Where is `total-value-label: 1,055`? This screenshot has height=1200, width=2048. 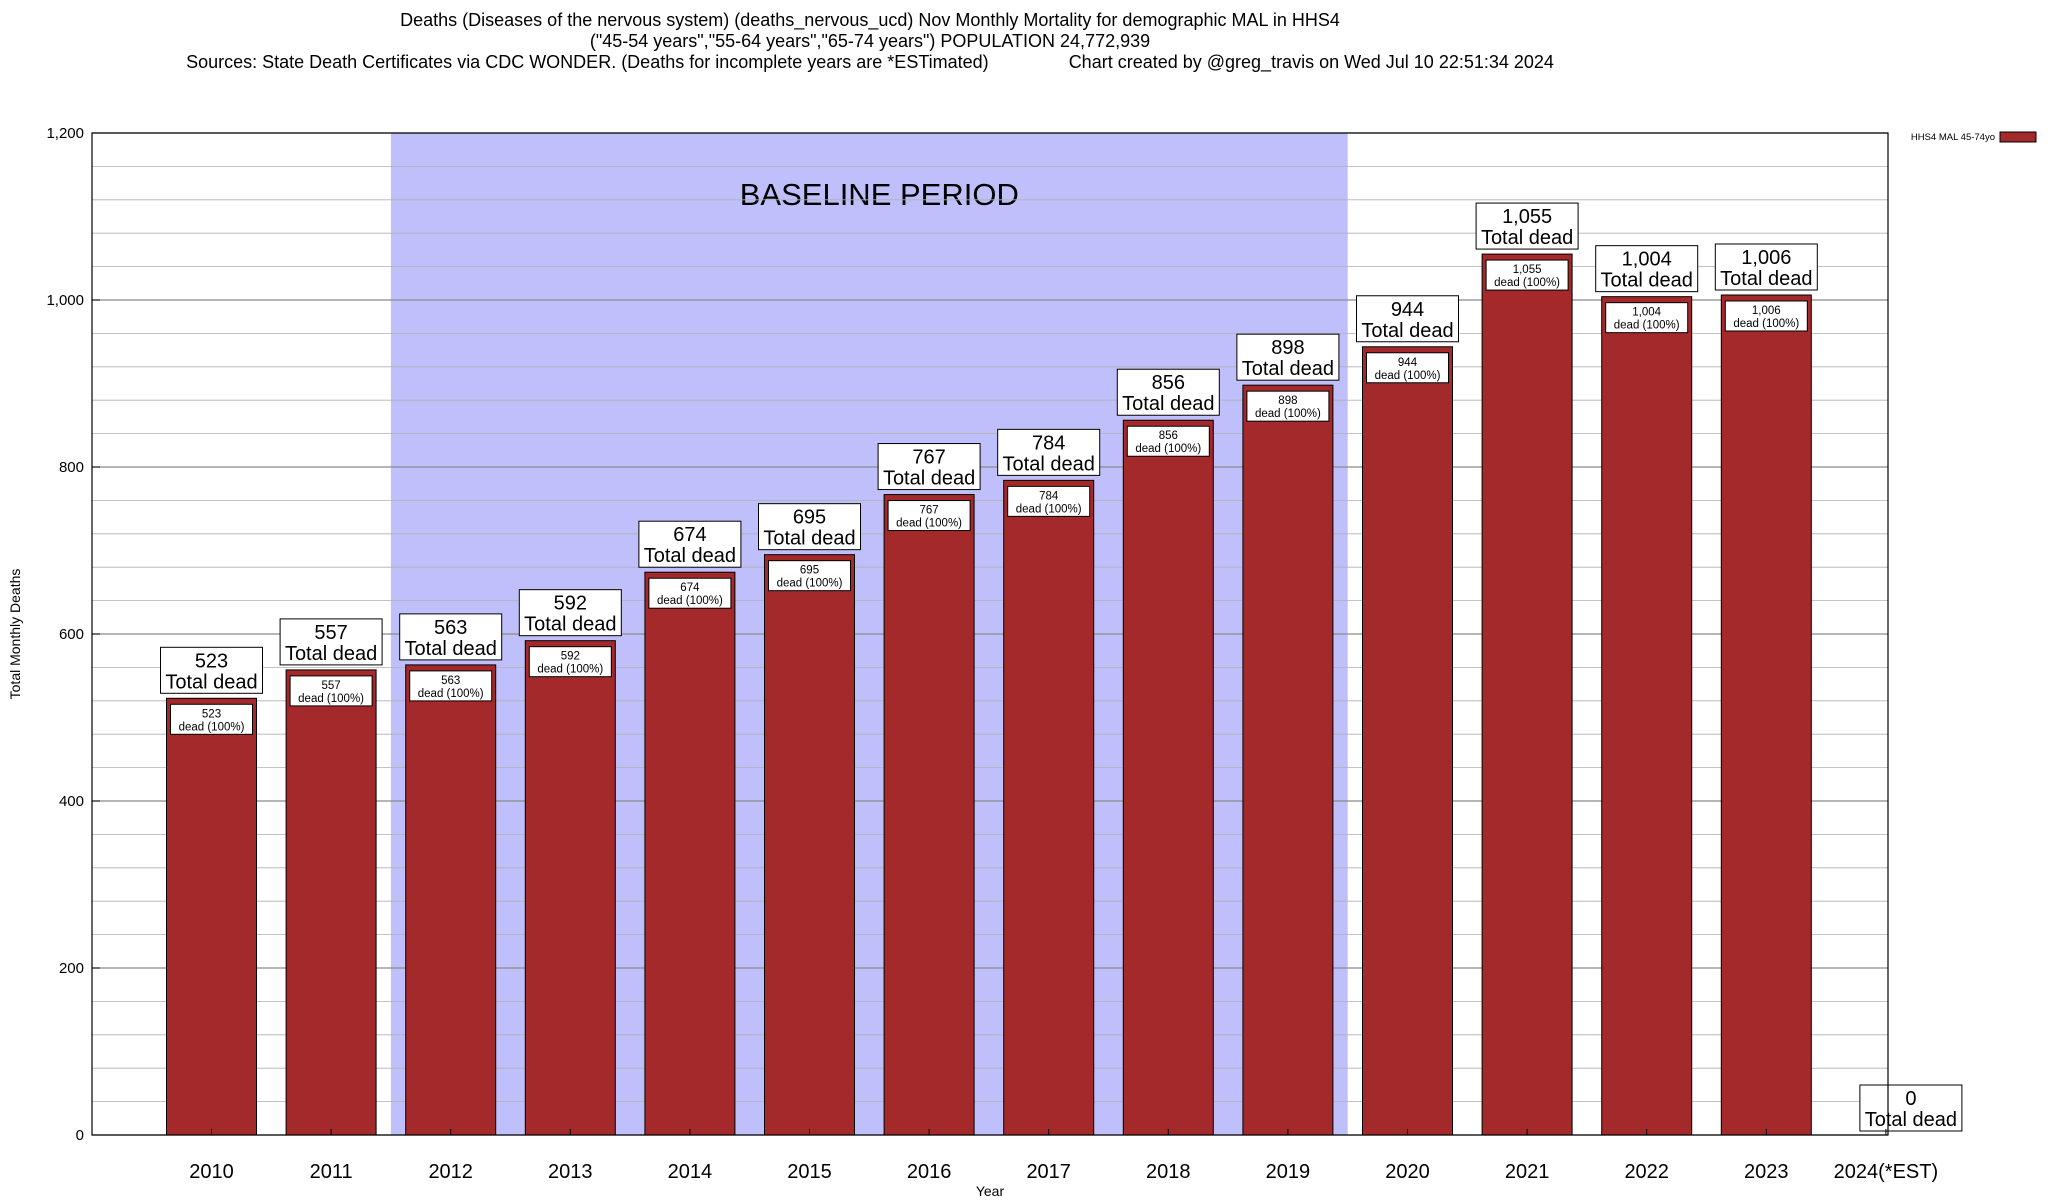 total-value-label: 1,055 is located at coordinates (1527, 217).